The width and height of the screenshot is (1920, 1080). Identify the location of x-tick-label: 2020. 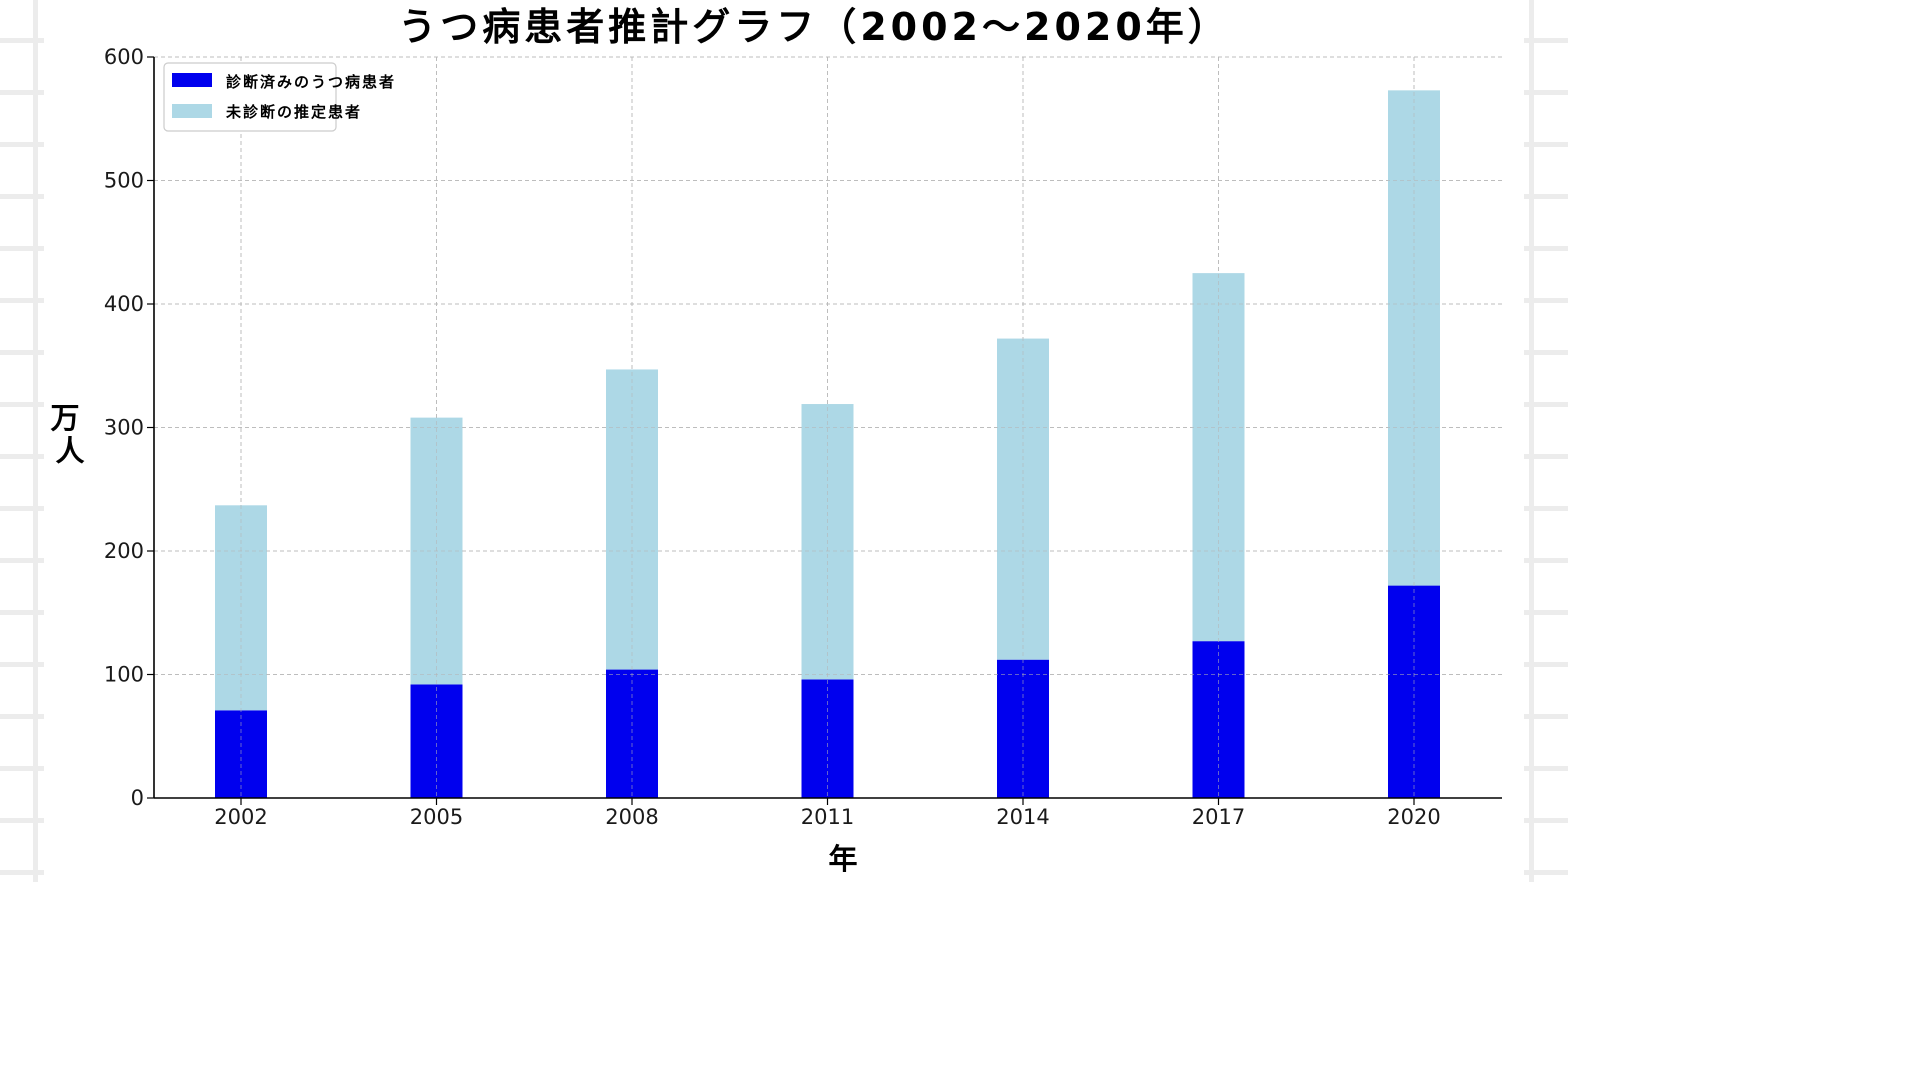
(1413, 817).